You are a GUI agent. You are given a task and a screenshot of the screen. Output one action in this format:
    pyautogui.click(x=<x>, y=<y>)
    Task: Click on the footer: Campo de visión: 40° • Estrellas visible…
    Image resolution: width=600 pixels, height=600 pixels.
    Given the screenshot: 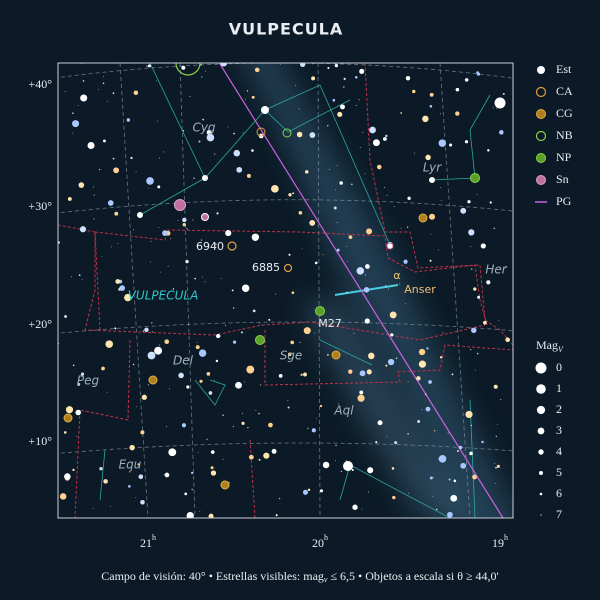 What is the action you would take?
    pyautogui.click(x=299, y=576)
    